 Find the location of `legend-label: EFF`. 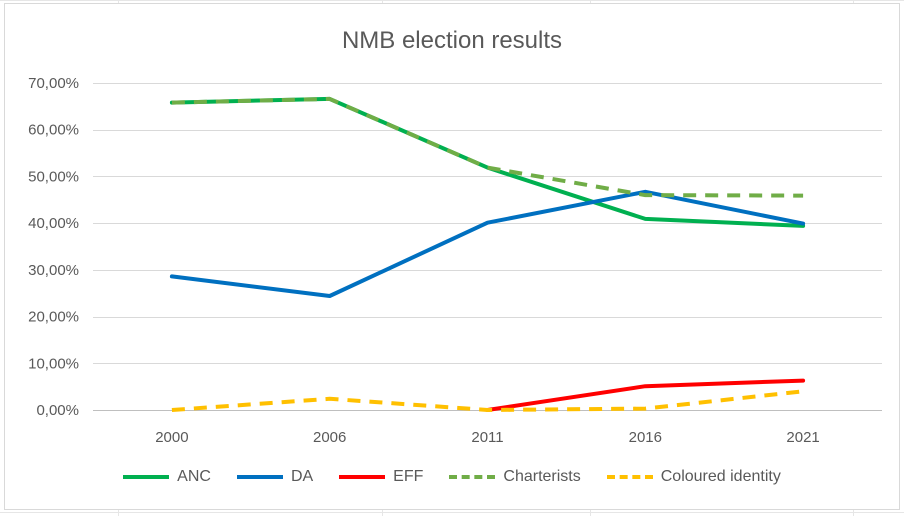

legend-label: EFF is located at coordinates (408, 476).